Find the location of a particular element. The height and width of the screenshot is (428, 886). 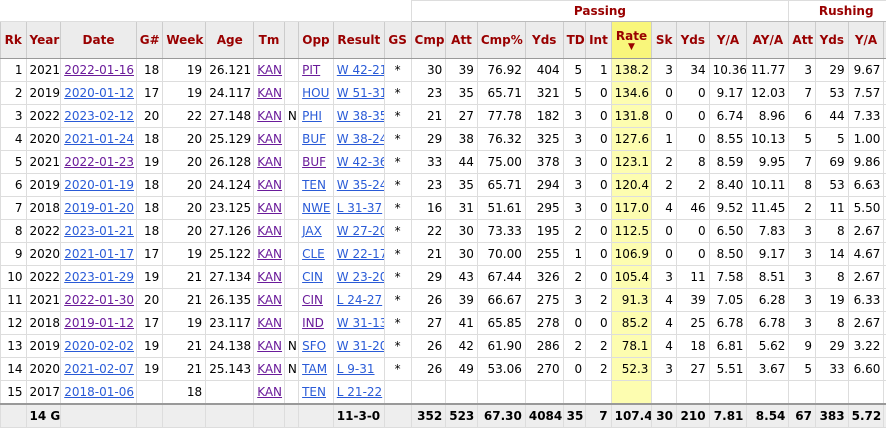

date-link: 2023-02-12 is located at coordinates (99, 116).